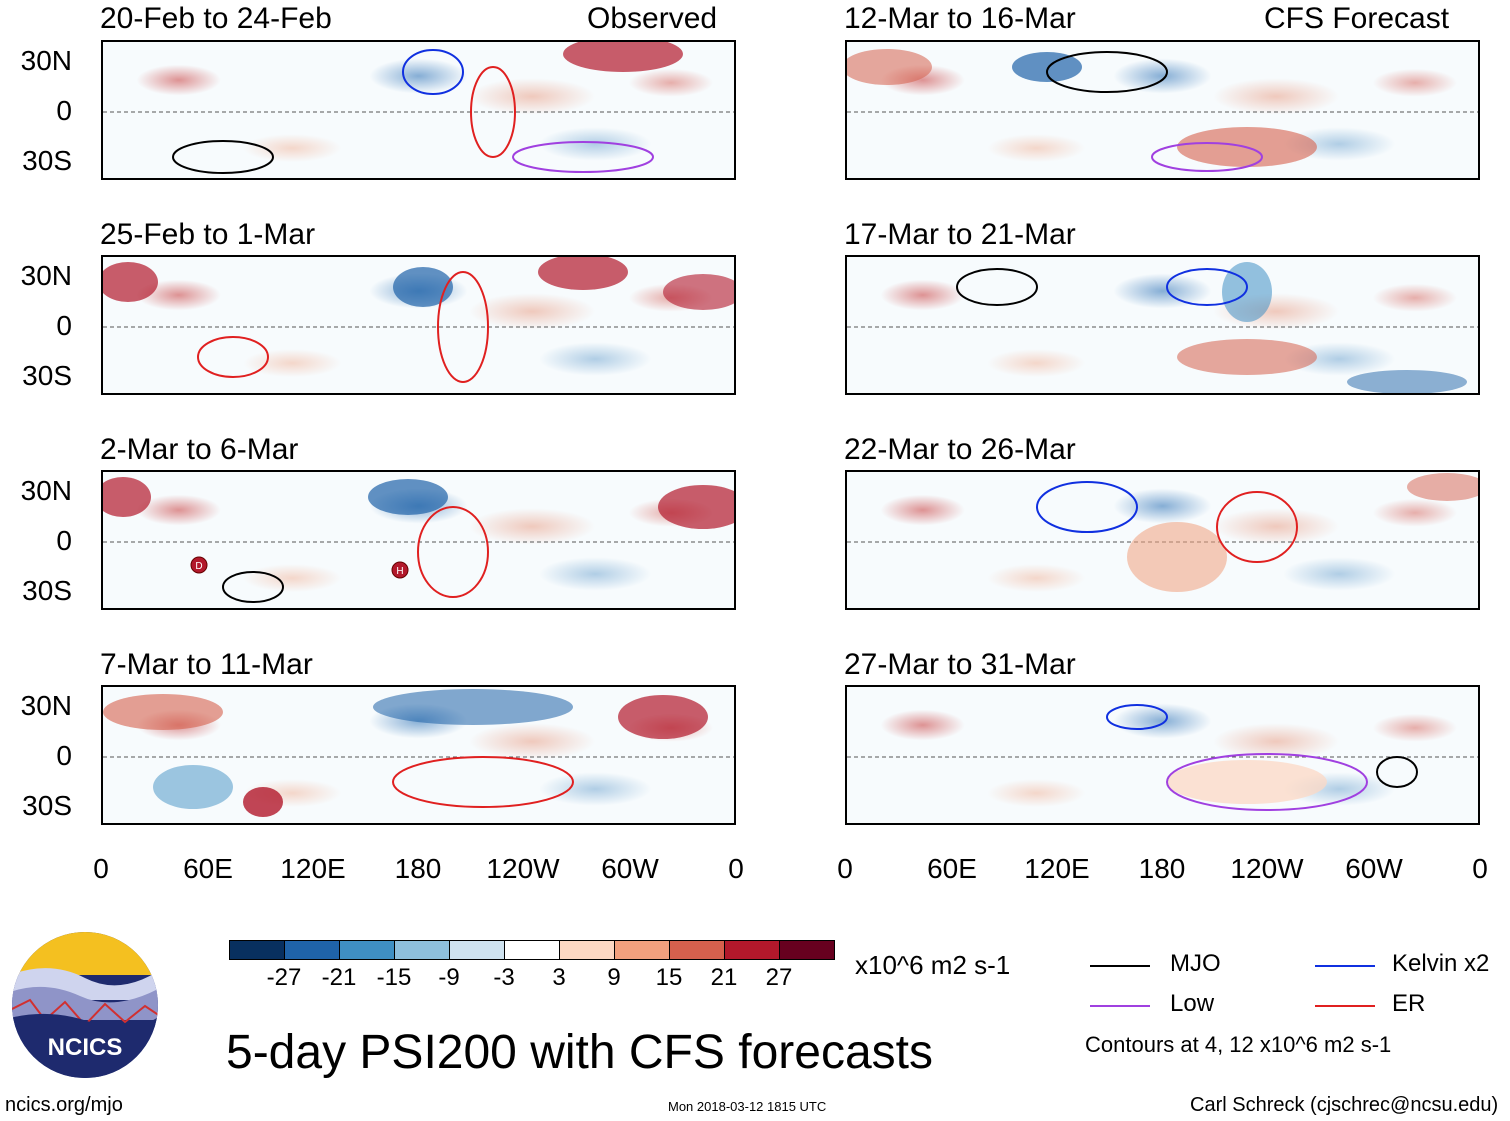  I want to click on footer-timestamp: Mon 2018-03-12 1815 UTC, so click(747, 1106).